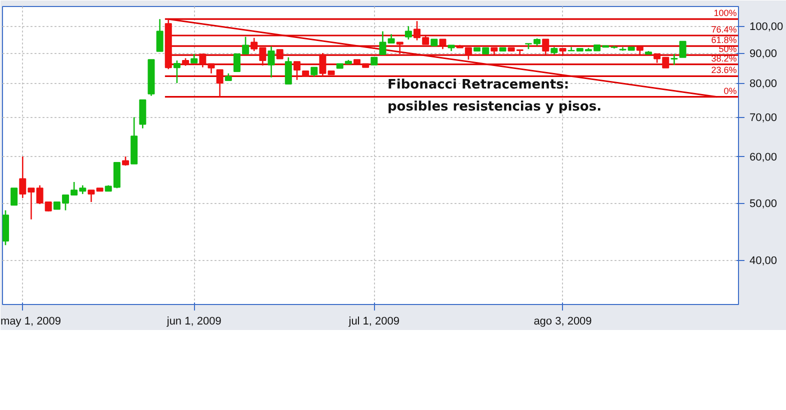 The image size is (786, 410). What do you see at coordinates (764, 158) in the screenshot?
I see `y-tick-label: 60,00` at bounding box center [764, 158].